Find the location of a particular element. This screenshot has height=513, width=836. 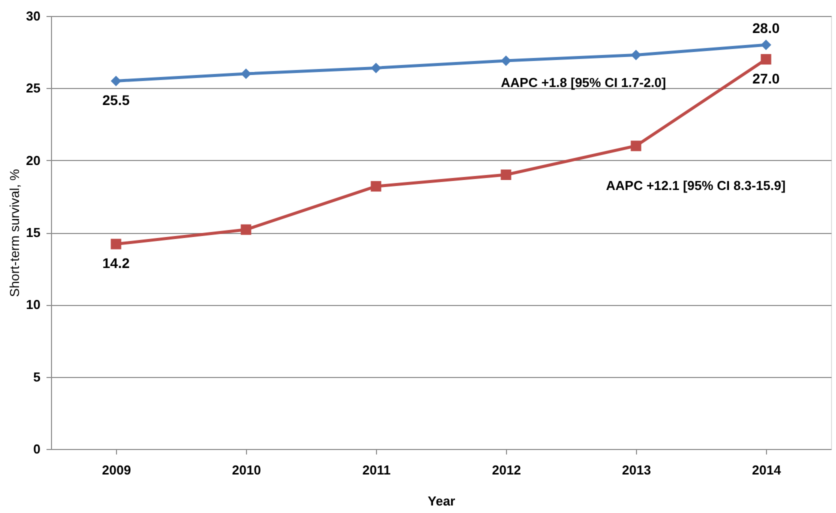

data-label: 28.0 is located at coordinates (766, 28).